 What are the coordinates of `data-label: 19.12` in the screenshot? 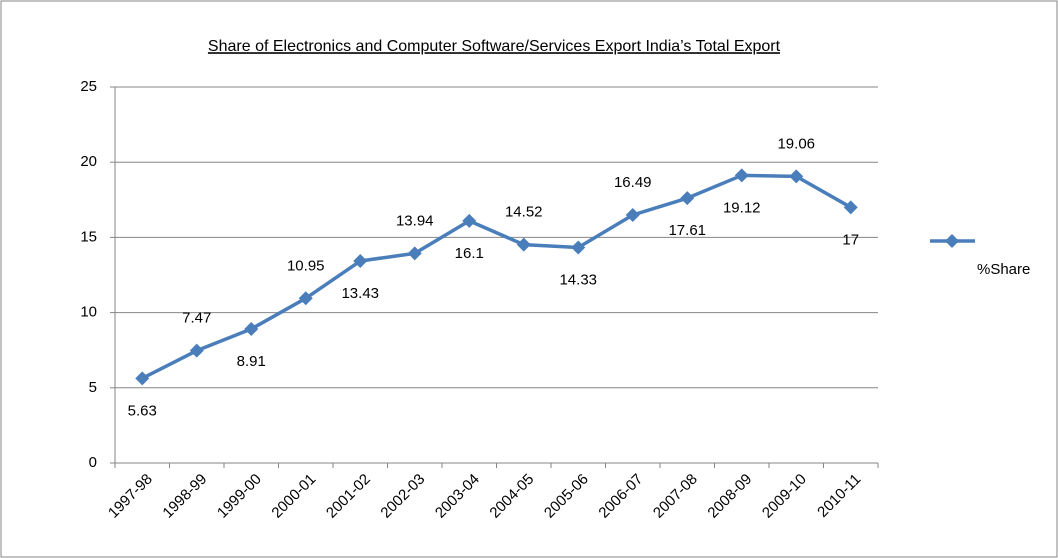 It's located at (742, 207).